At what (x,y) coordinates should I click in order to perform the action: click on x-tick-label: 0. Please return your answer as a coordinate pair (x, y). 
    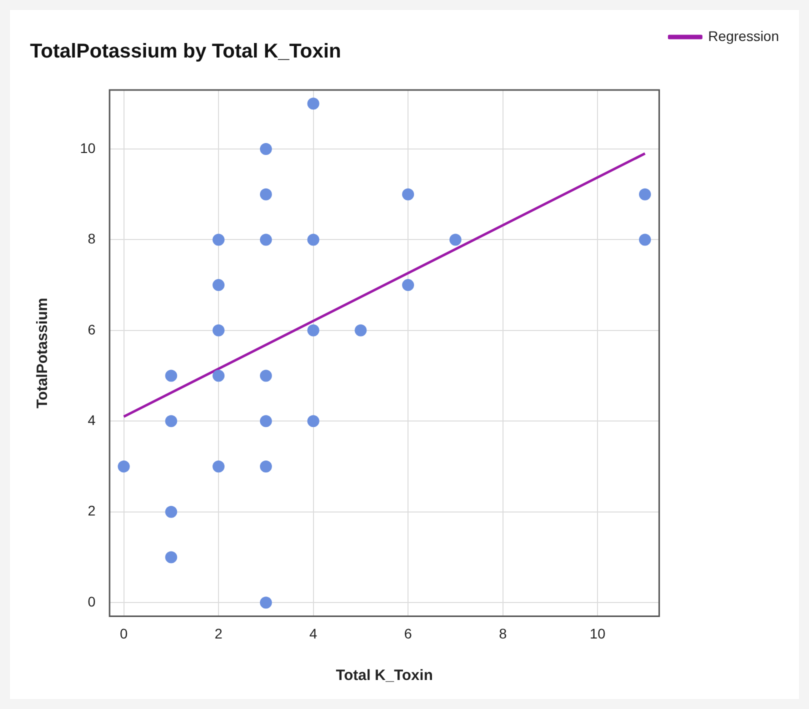
    Looking at the image, I should click on (124, 633).